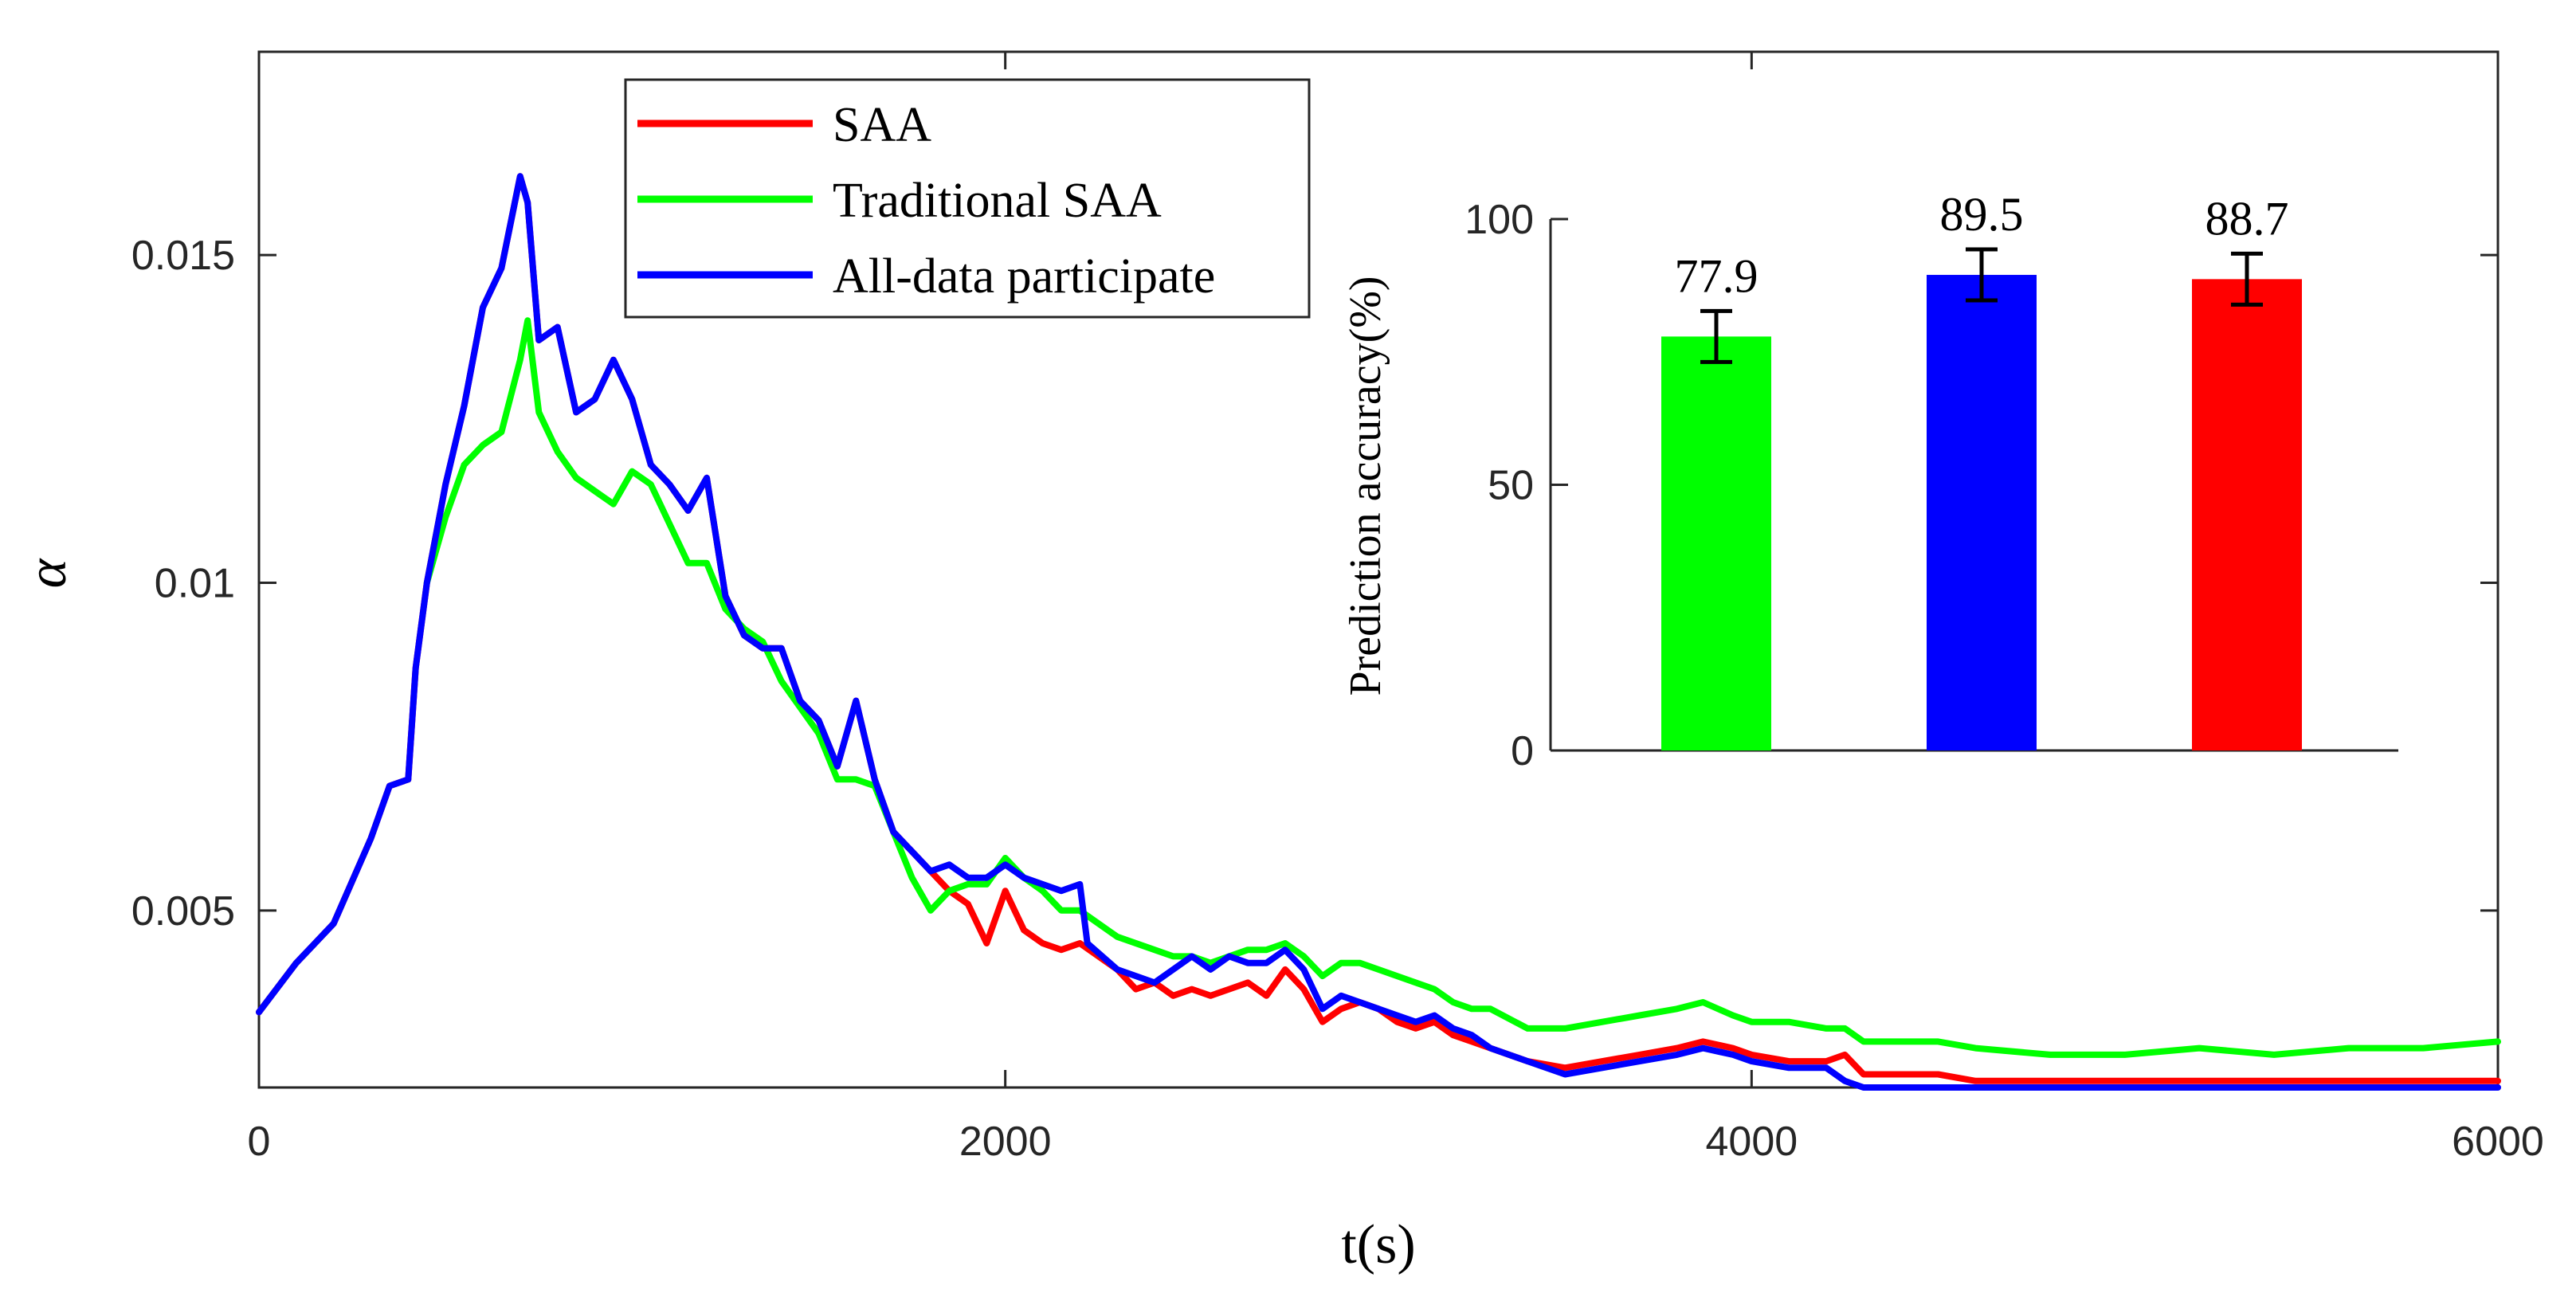 The width and height of the screenshot is (2576, 1301). I want to click on legend-label-all-data: All-data participate, so click(1024, 276).